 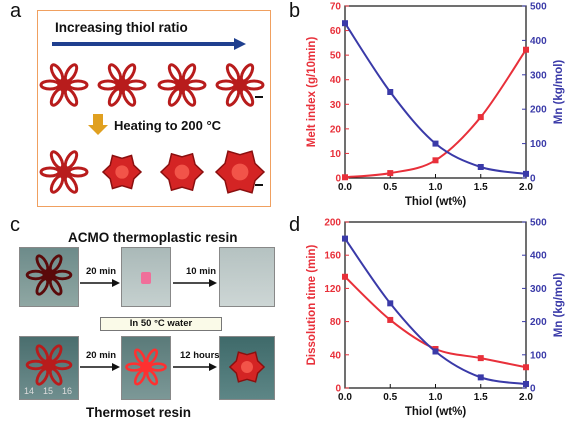 What do you see at coordinates (152, 172) in the screenshot?
I see `star-samples-after` at bounding box center [152, 172].